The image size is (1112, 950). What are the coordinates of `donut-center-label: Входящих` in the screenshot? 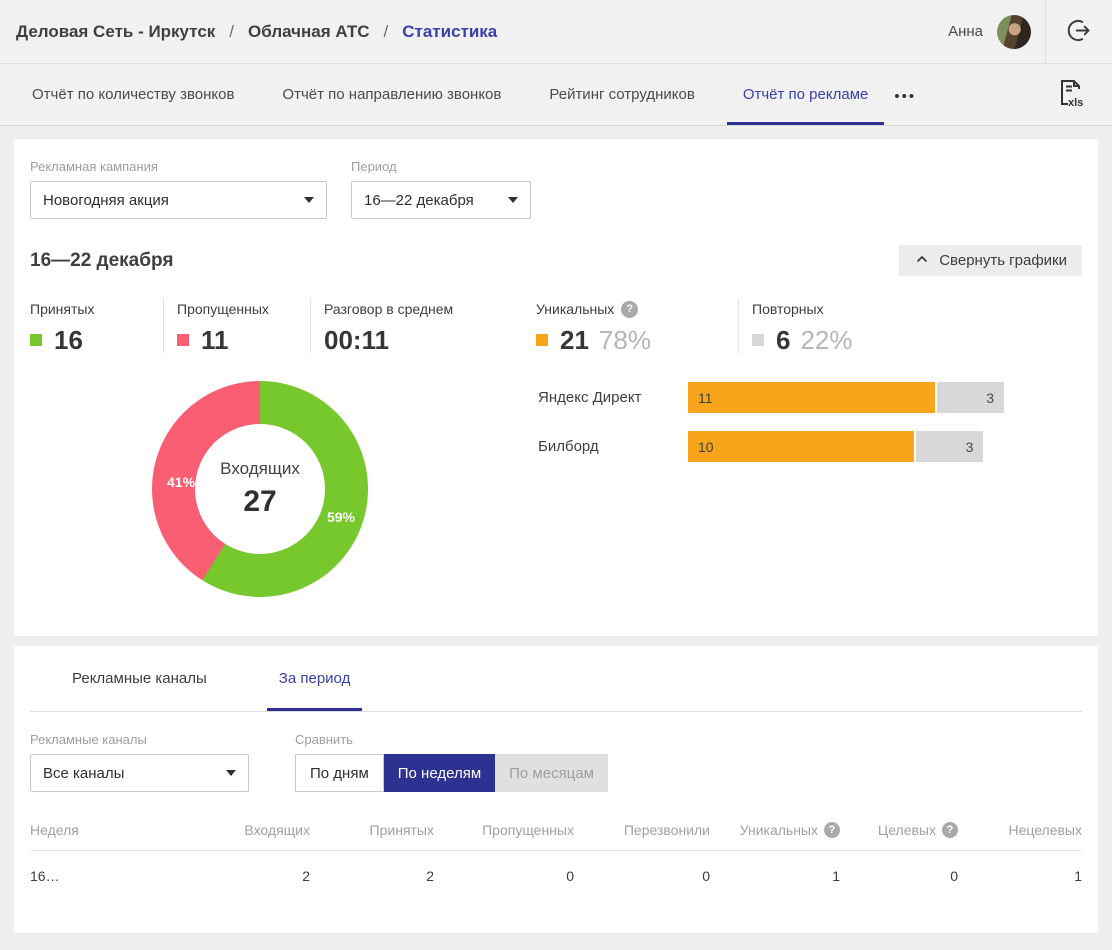 It's located at (260, 468).